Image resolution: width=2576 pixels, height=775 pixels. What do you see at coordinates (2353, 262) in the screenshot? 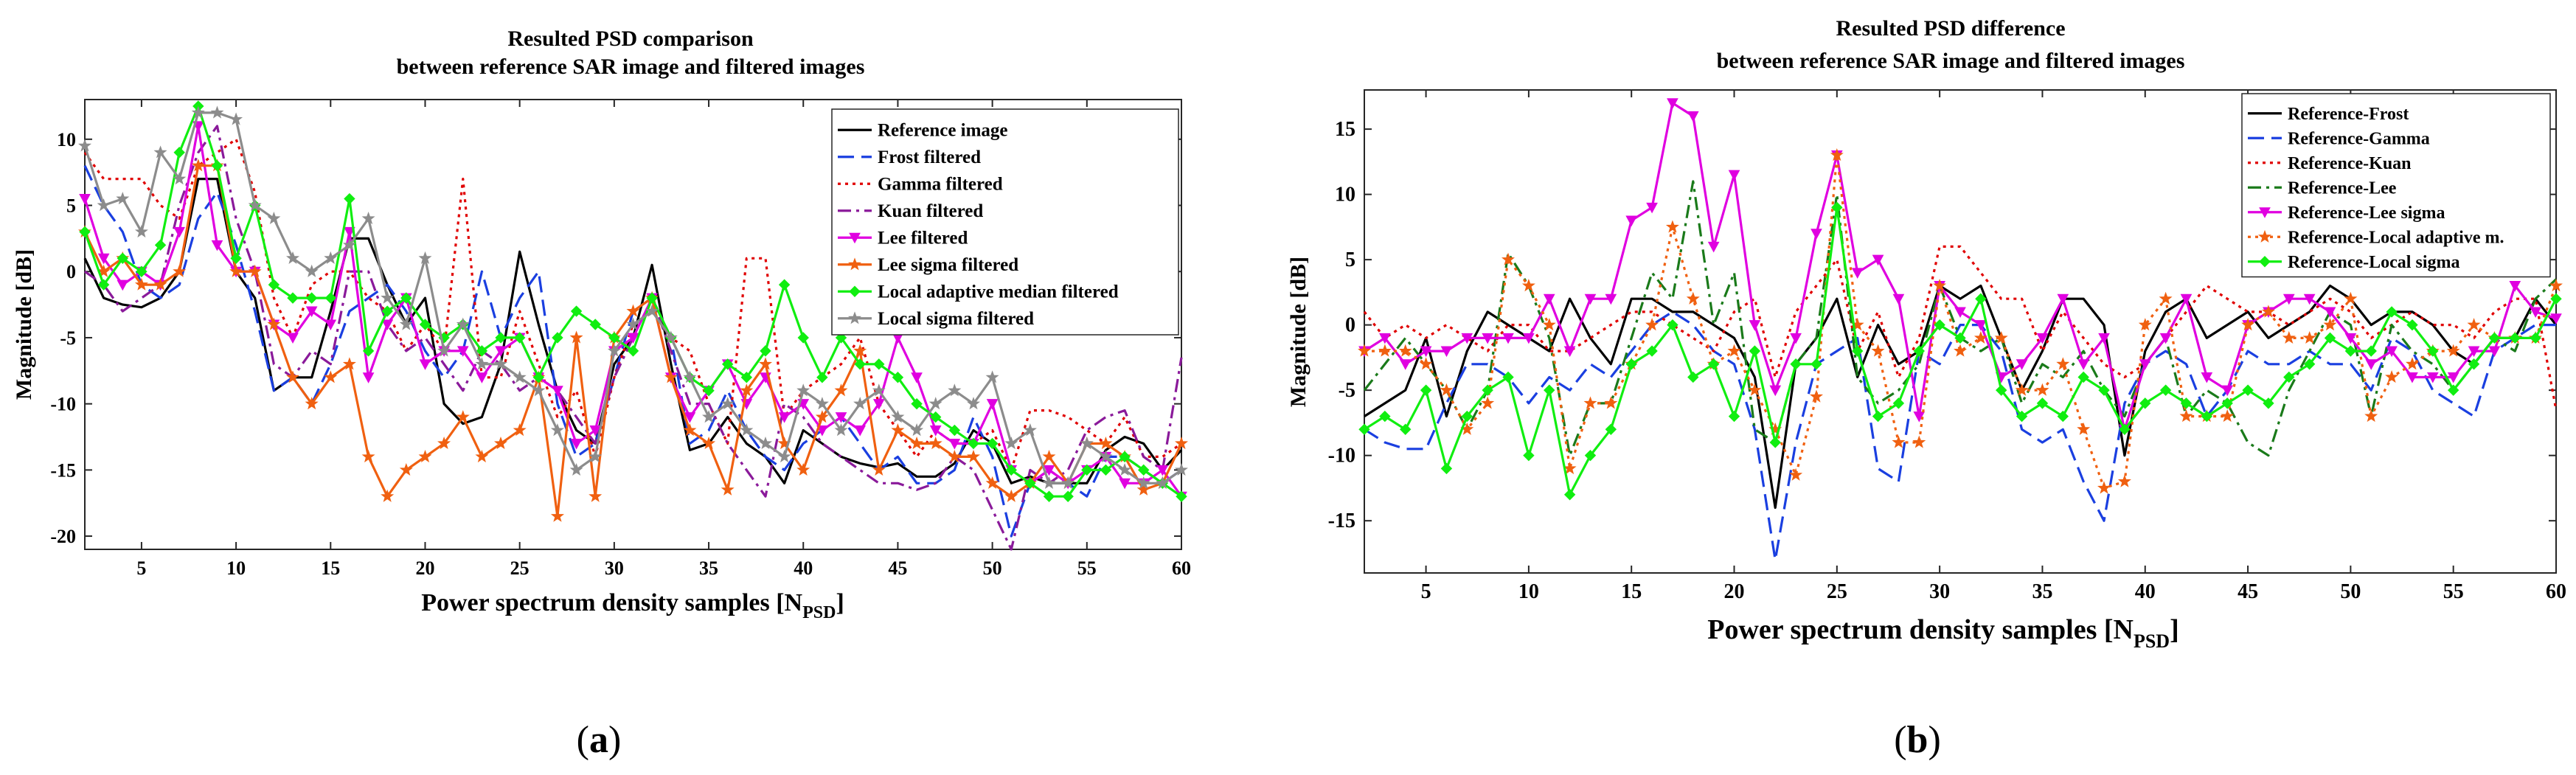
I see `legend-item-reference-local-sigma: Reference-Local sigma` at bounding box center [2353, 262].